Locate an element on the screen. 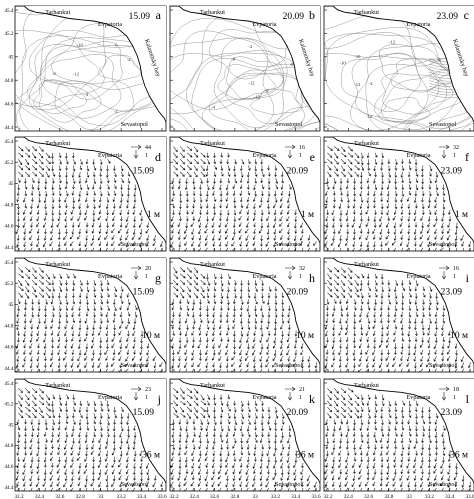  scale-arrow-right is located at coordinates (136, 268).